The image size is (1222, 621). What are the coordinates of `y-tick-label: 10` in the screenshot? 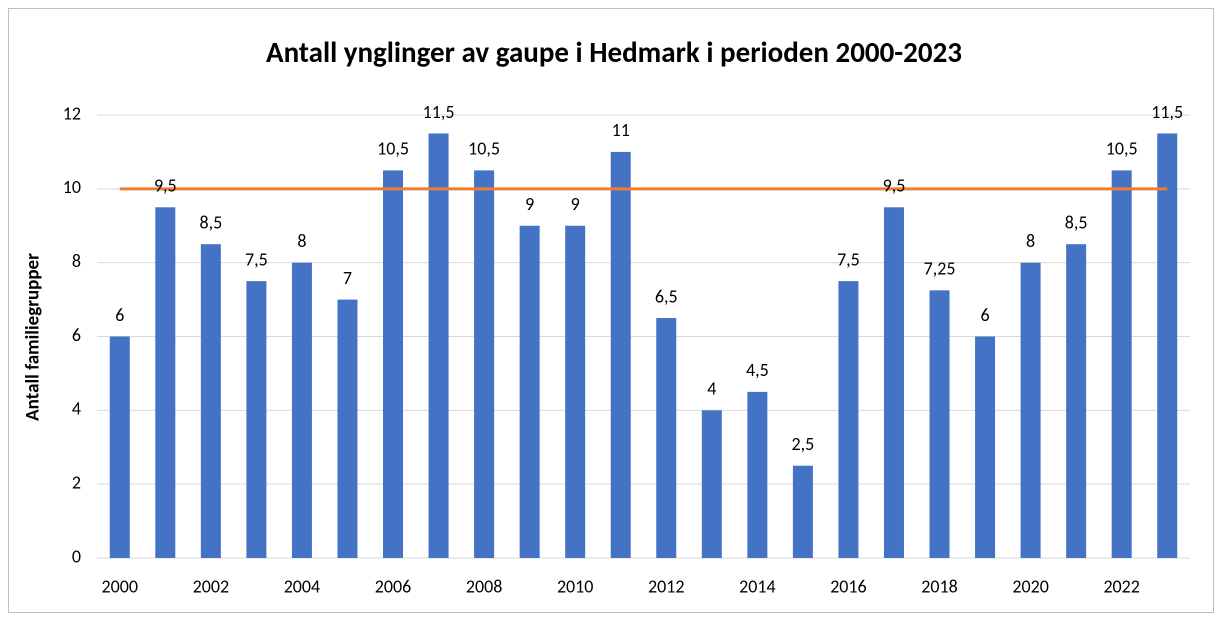 It's located at (72, 187).